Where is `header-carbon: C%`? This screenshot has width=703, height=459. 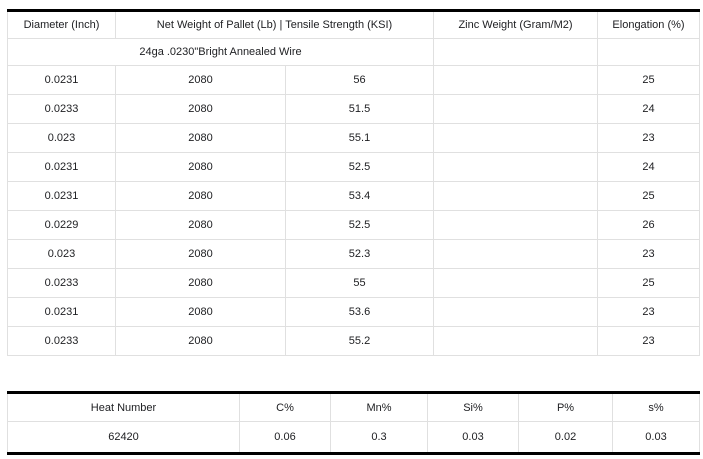
header-carbon: C% is located at coordinates (285, 407).